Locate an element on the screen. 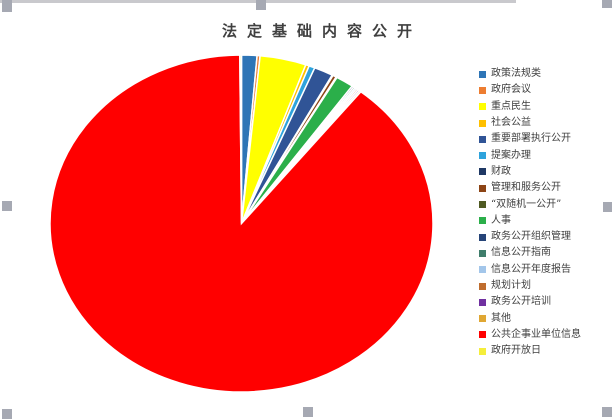 This screenshot has width=612, height=420. legend-item: “双随机一公开” is located at coordinates (530, 204).